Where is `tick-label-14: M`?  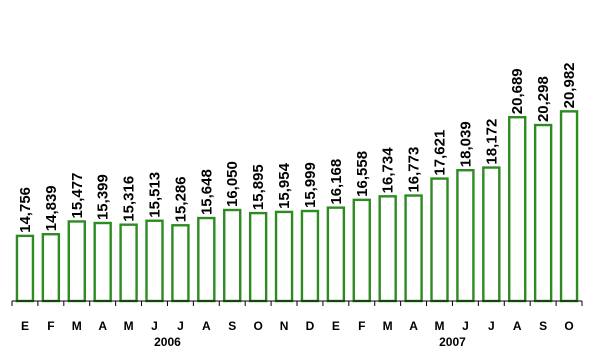 tick-label-14: M is located at coordinates (388, 326).